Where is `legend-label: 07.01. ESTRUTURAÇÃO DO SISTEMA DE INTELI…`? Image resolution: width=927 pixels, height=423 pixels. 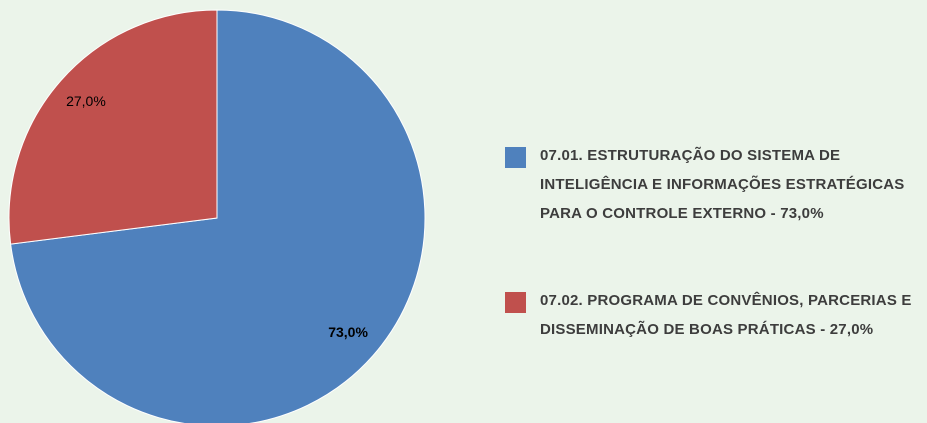 legend-label: 07.01. ESTRUTURAÇÃO DO SISTEMA DE INTELI… is located at coordinates (722, 184).